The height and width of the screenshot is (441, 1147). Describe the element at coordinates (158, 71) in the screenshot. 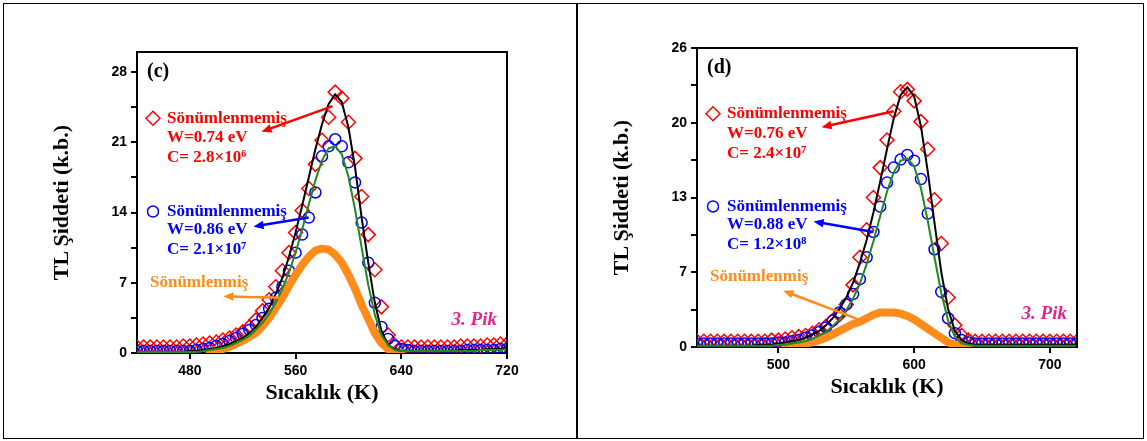

I see `chart-title: (c)` at that location.